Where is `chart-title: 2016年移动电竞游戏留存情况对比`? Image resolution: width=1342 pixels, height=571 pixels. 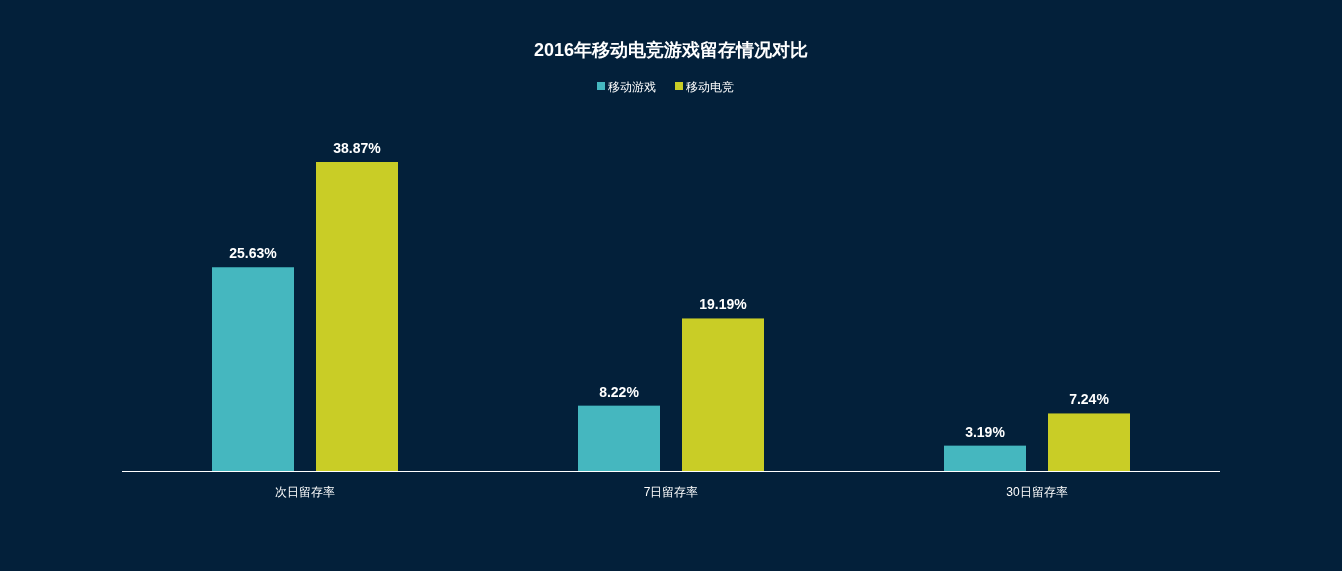 chart-title: 2016年移动电竞游戏留存情况对比 is located at coordinates (671, 50).